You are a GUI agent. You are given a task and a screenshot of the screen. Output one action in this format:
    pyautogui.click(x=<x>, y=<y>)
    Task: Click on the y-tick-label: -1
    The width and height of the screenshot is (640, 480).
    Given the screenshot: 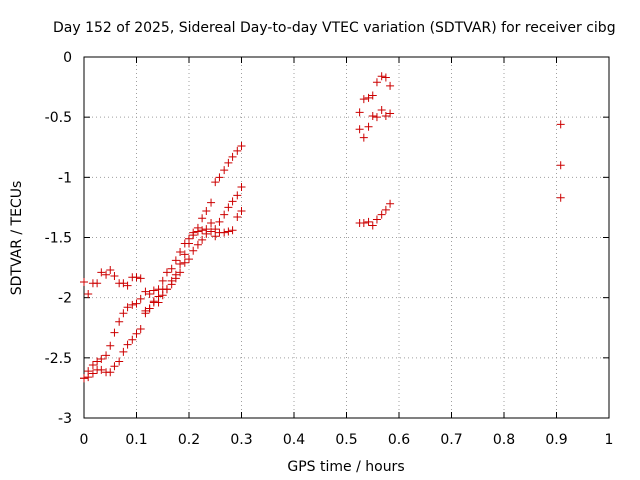 What is the action you would take?
    pyautogui.click(x=65, y=178)
    